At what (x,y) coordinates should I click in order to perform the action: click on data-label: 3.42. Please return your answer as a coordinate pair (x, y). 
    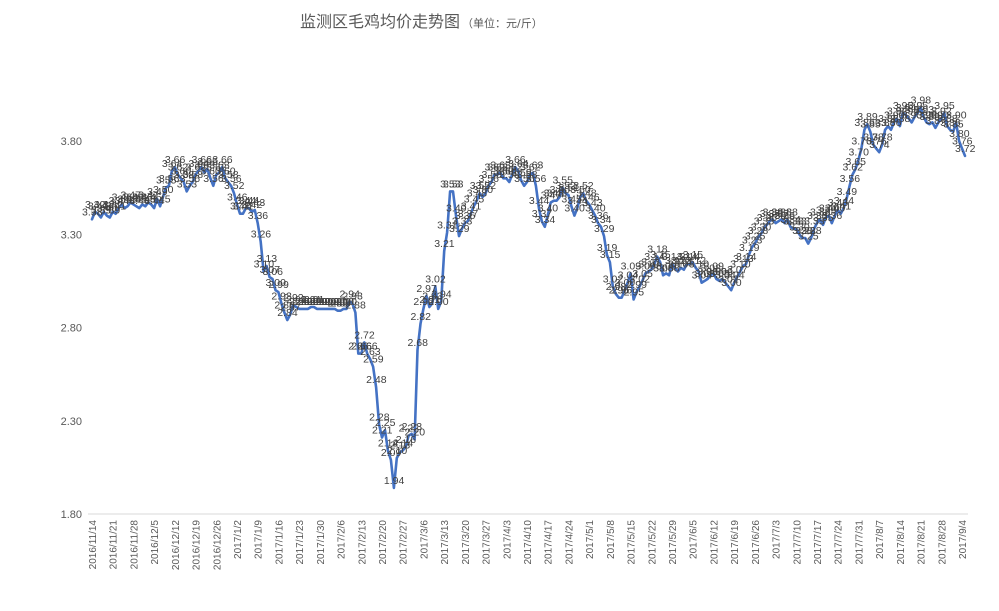
    Looking at the image, I should click on (95, 205).